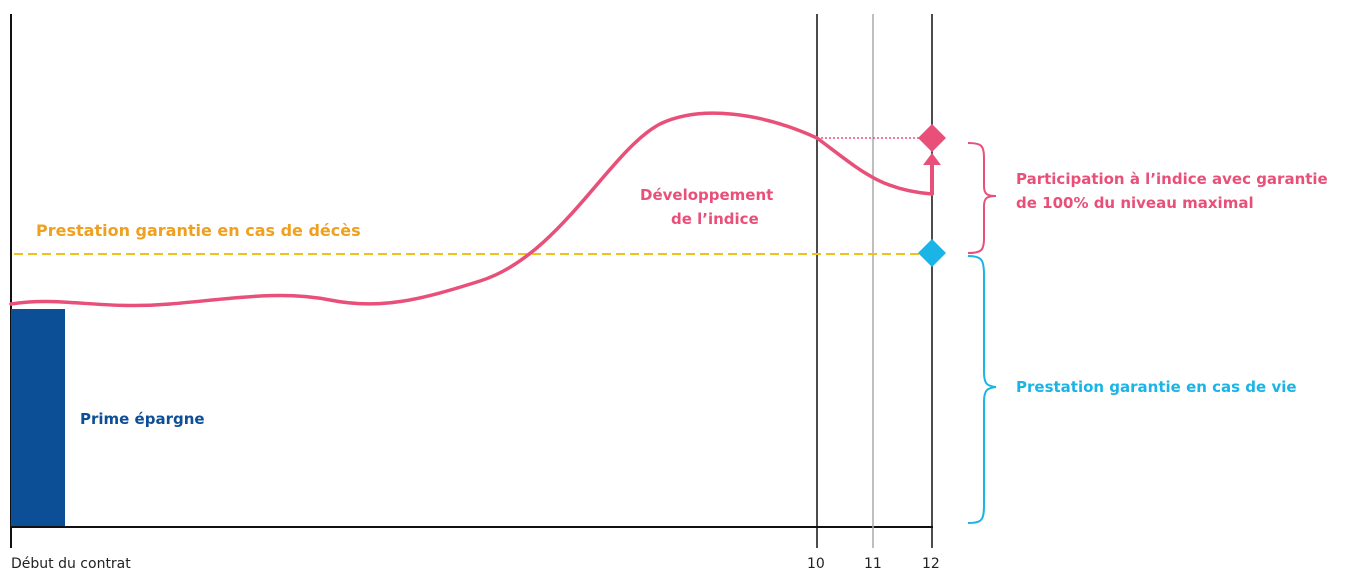  Describe the element at coordinates (932, 138) in the screenshot. I see `maximum-level-marker` at that location.